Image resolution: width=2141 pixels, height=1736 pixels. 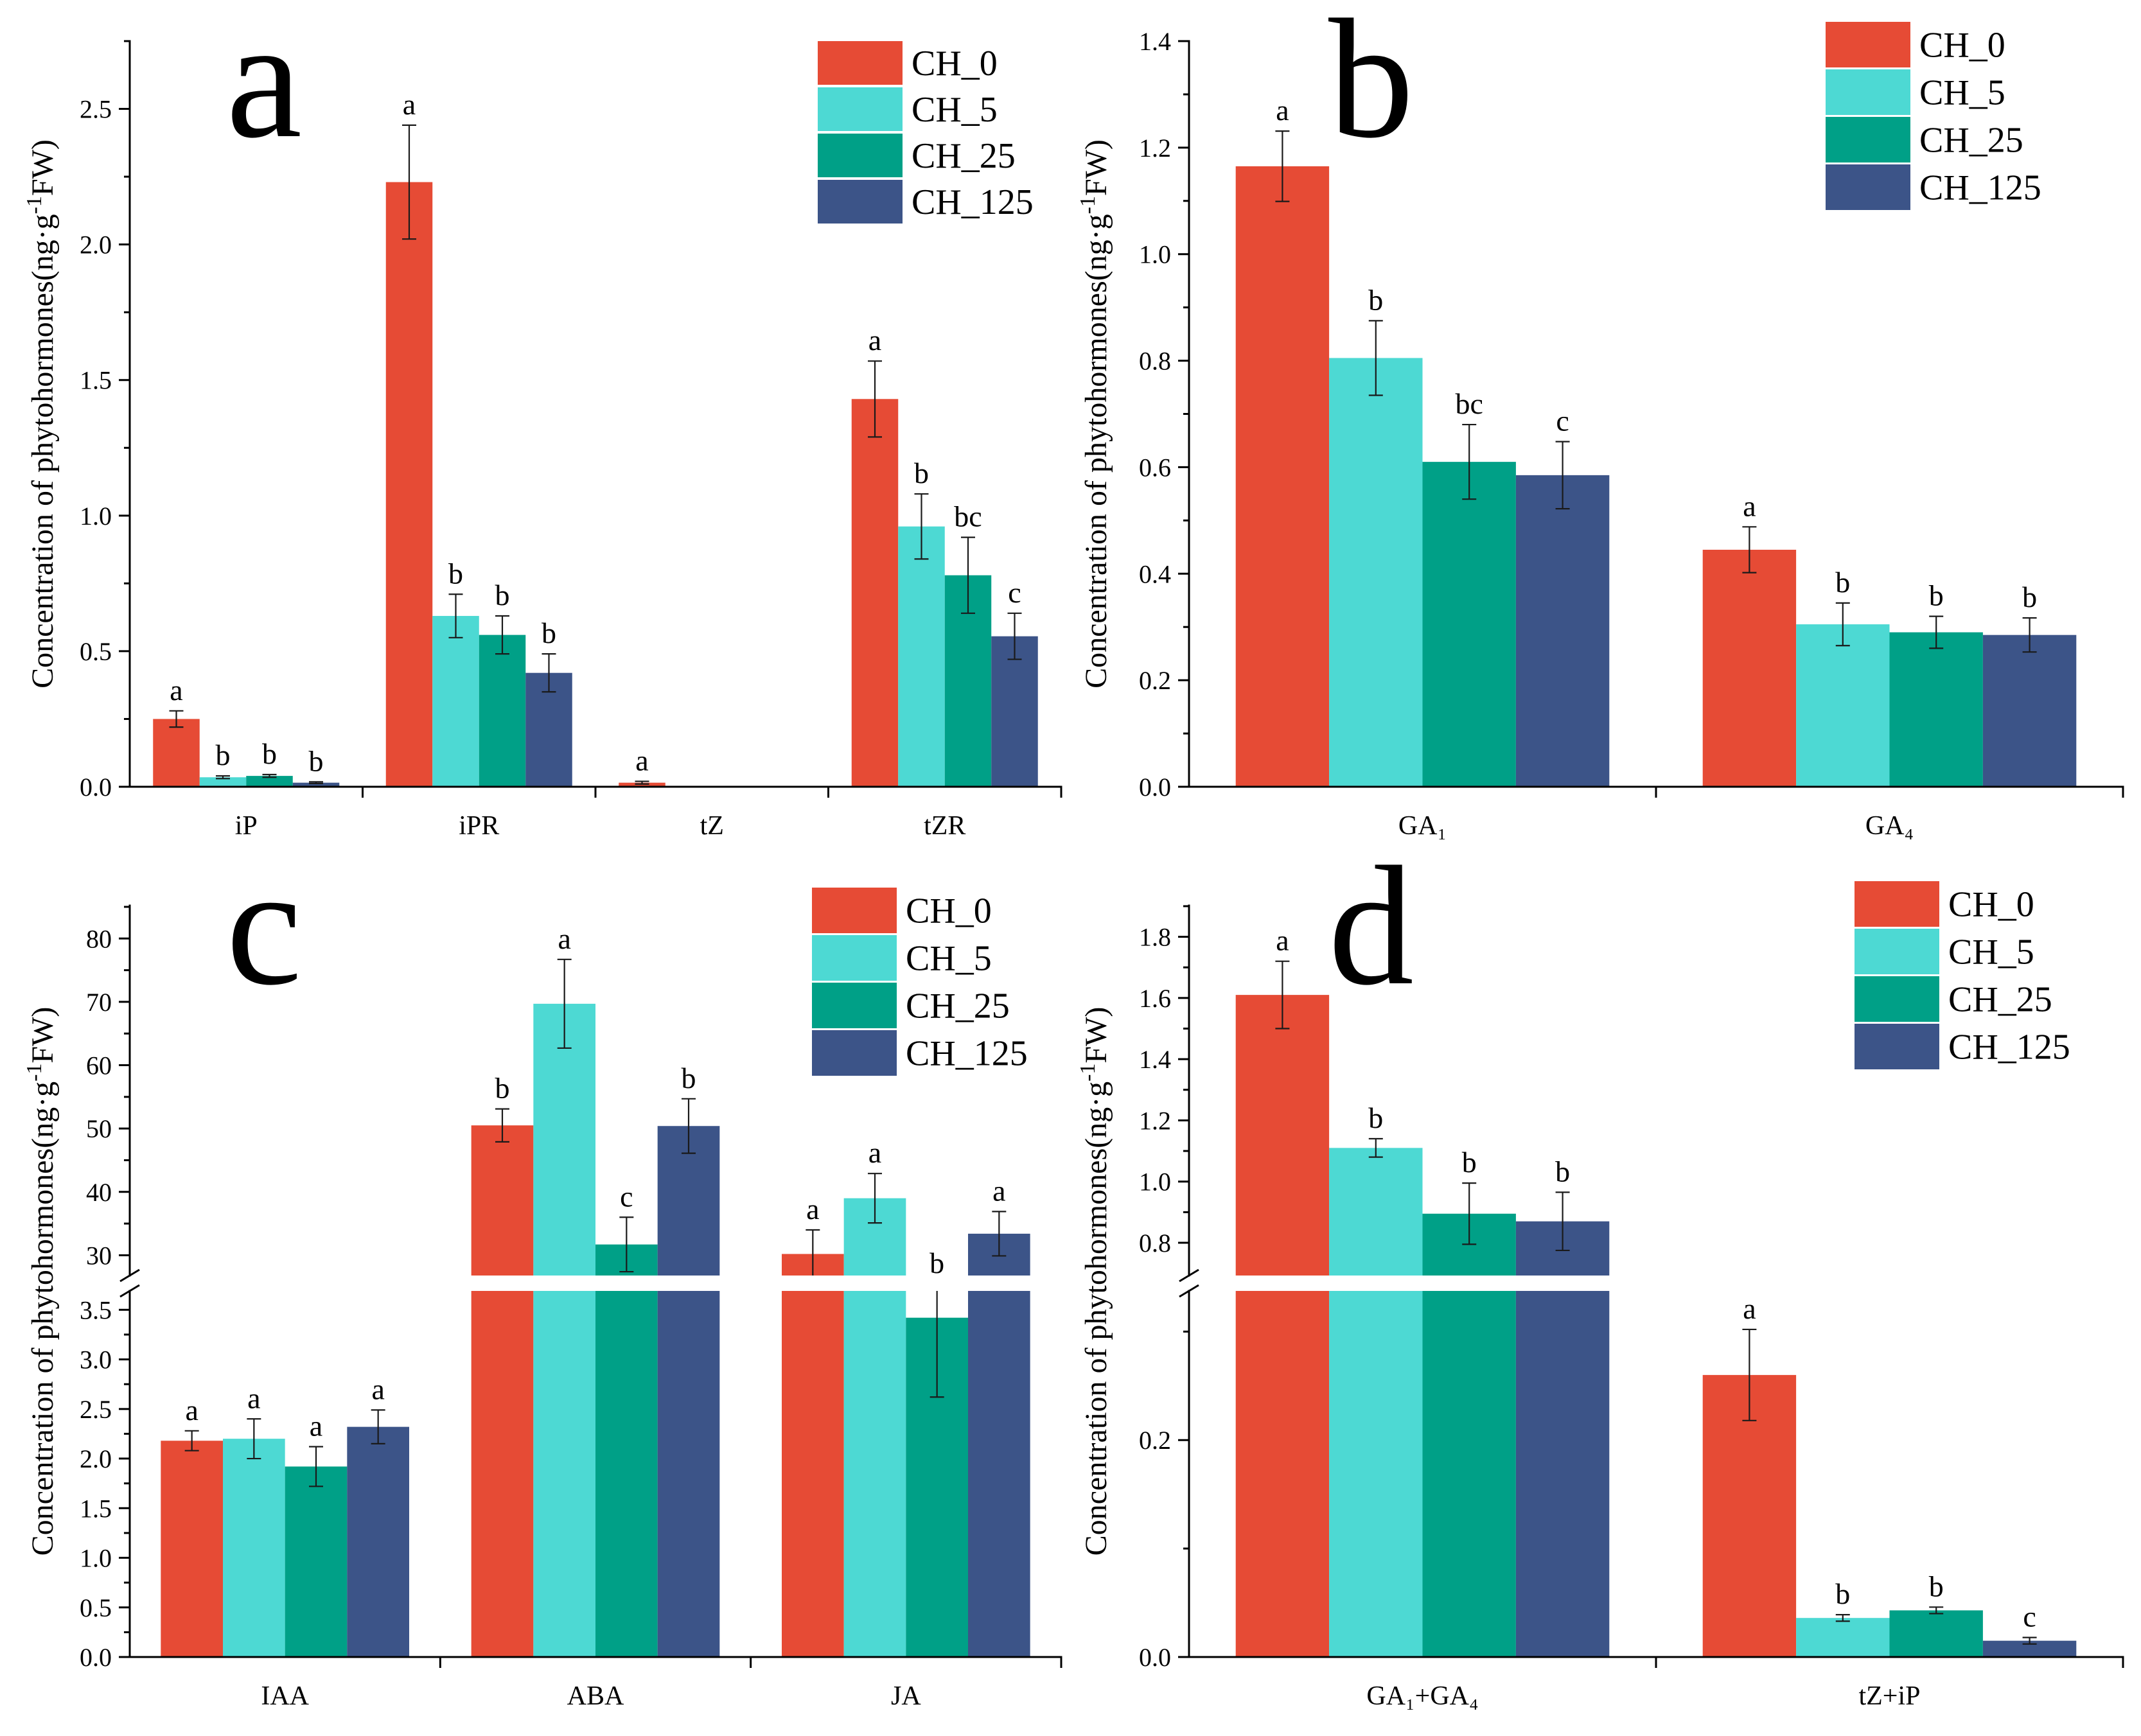 What do you see at coordinates (949, 959) in the screenshot?
I see `legend-label-CH_5: CH_5` at bounding box center [949, 959].